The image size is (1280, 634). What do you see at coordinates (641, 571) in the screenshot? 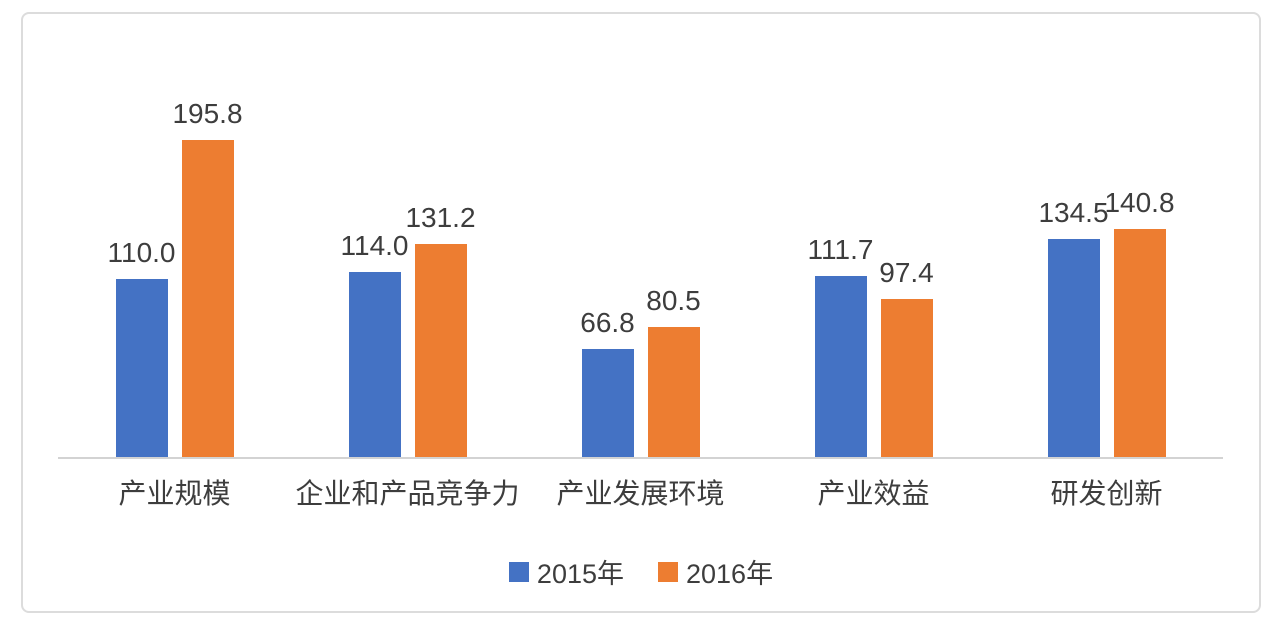
I see `legend: 2015年 2016年` at bounding box center [641, 571].